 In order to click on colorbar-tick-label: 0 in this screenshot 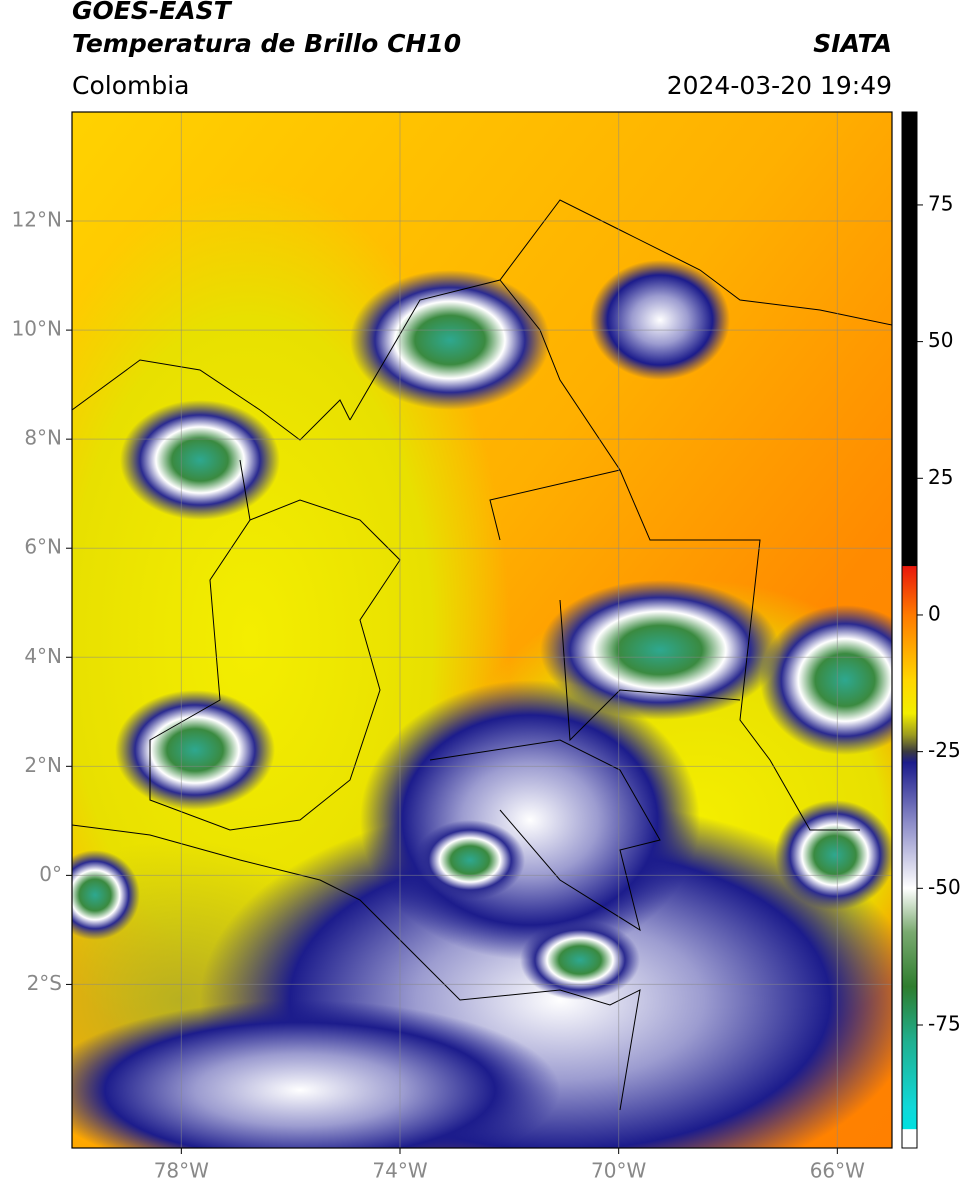, I will do `click(934, 613)`.